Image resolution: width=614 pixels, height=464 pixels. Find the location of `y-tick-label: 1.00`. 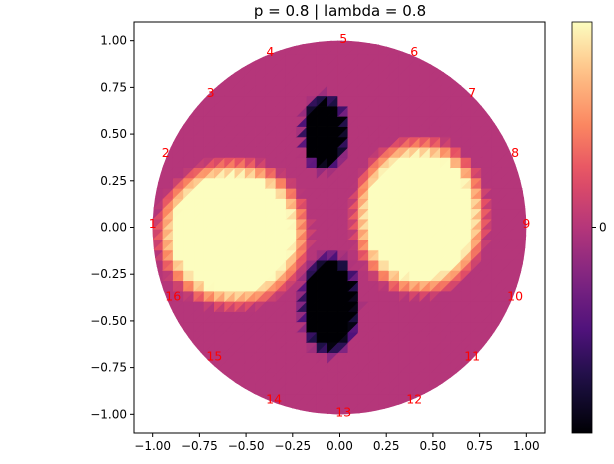

y-tick-label: 1.00 is located at coordinates (113, 41).